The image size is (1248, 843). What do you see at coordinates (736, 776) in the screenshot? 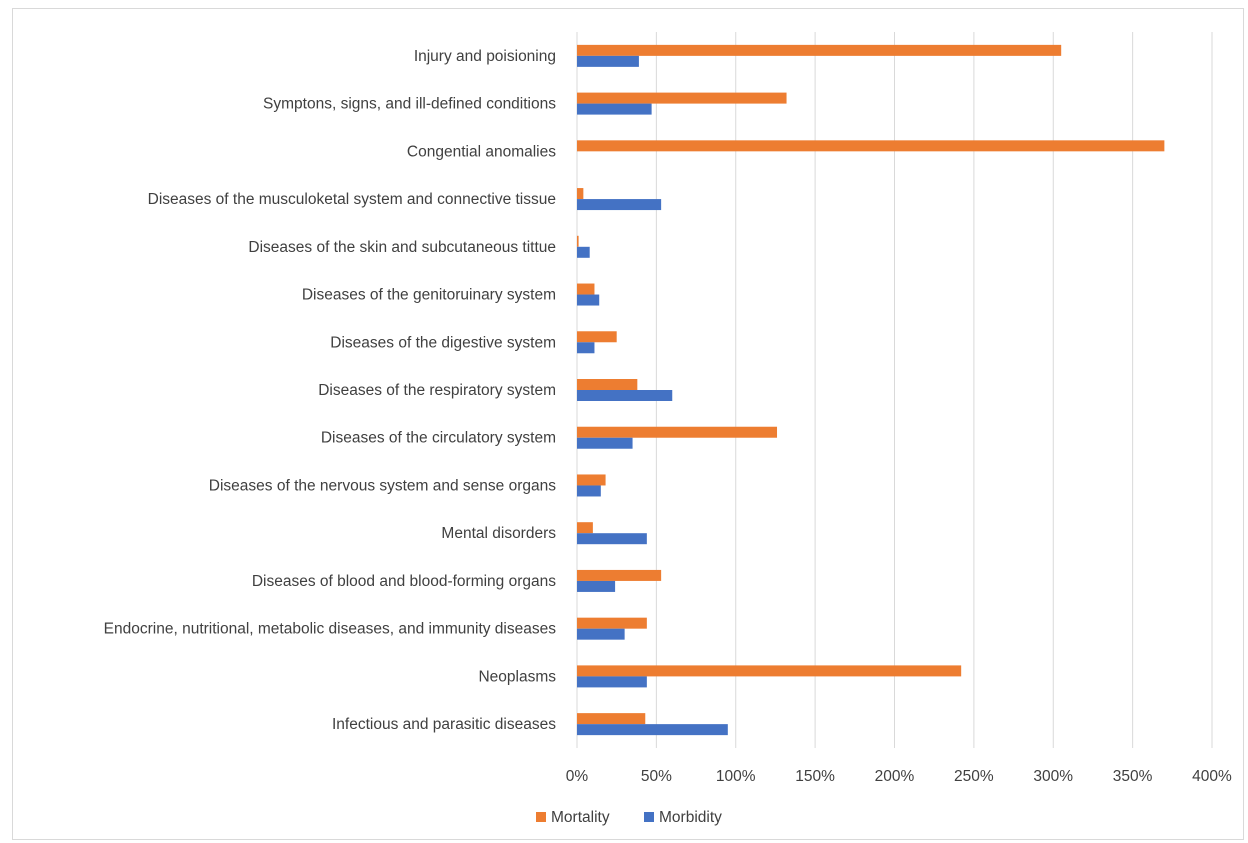
I see `x-tick-label-100: 100%` at bounding box center [736, 776].